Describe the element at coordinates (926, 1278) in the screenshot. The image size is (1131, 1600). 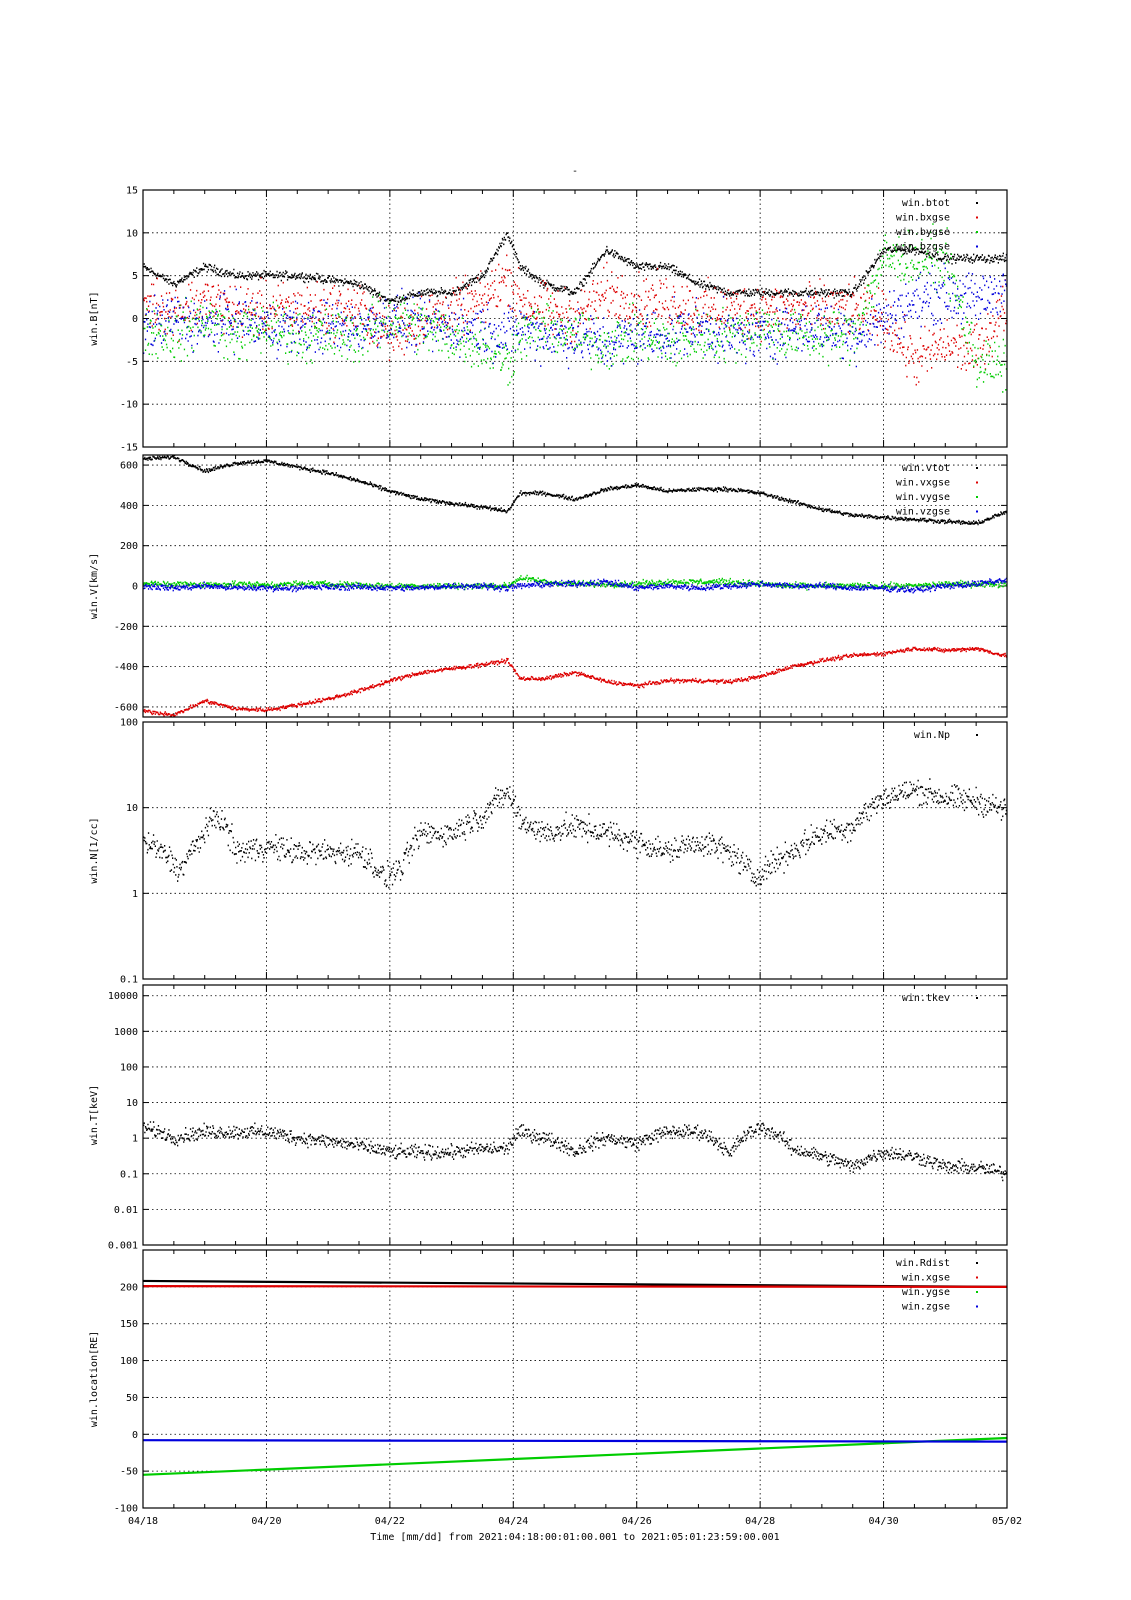
I see `legend-entry: win.xgse` at that location.